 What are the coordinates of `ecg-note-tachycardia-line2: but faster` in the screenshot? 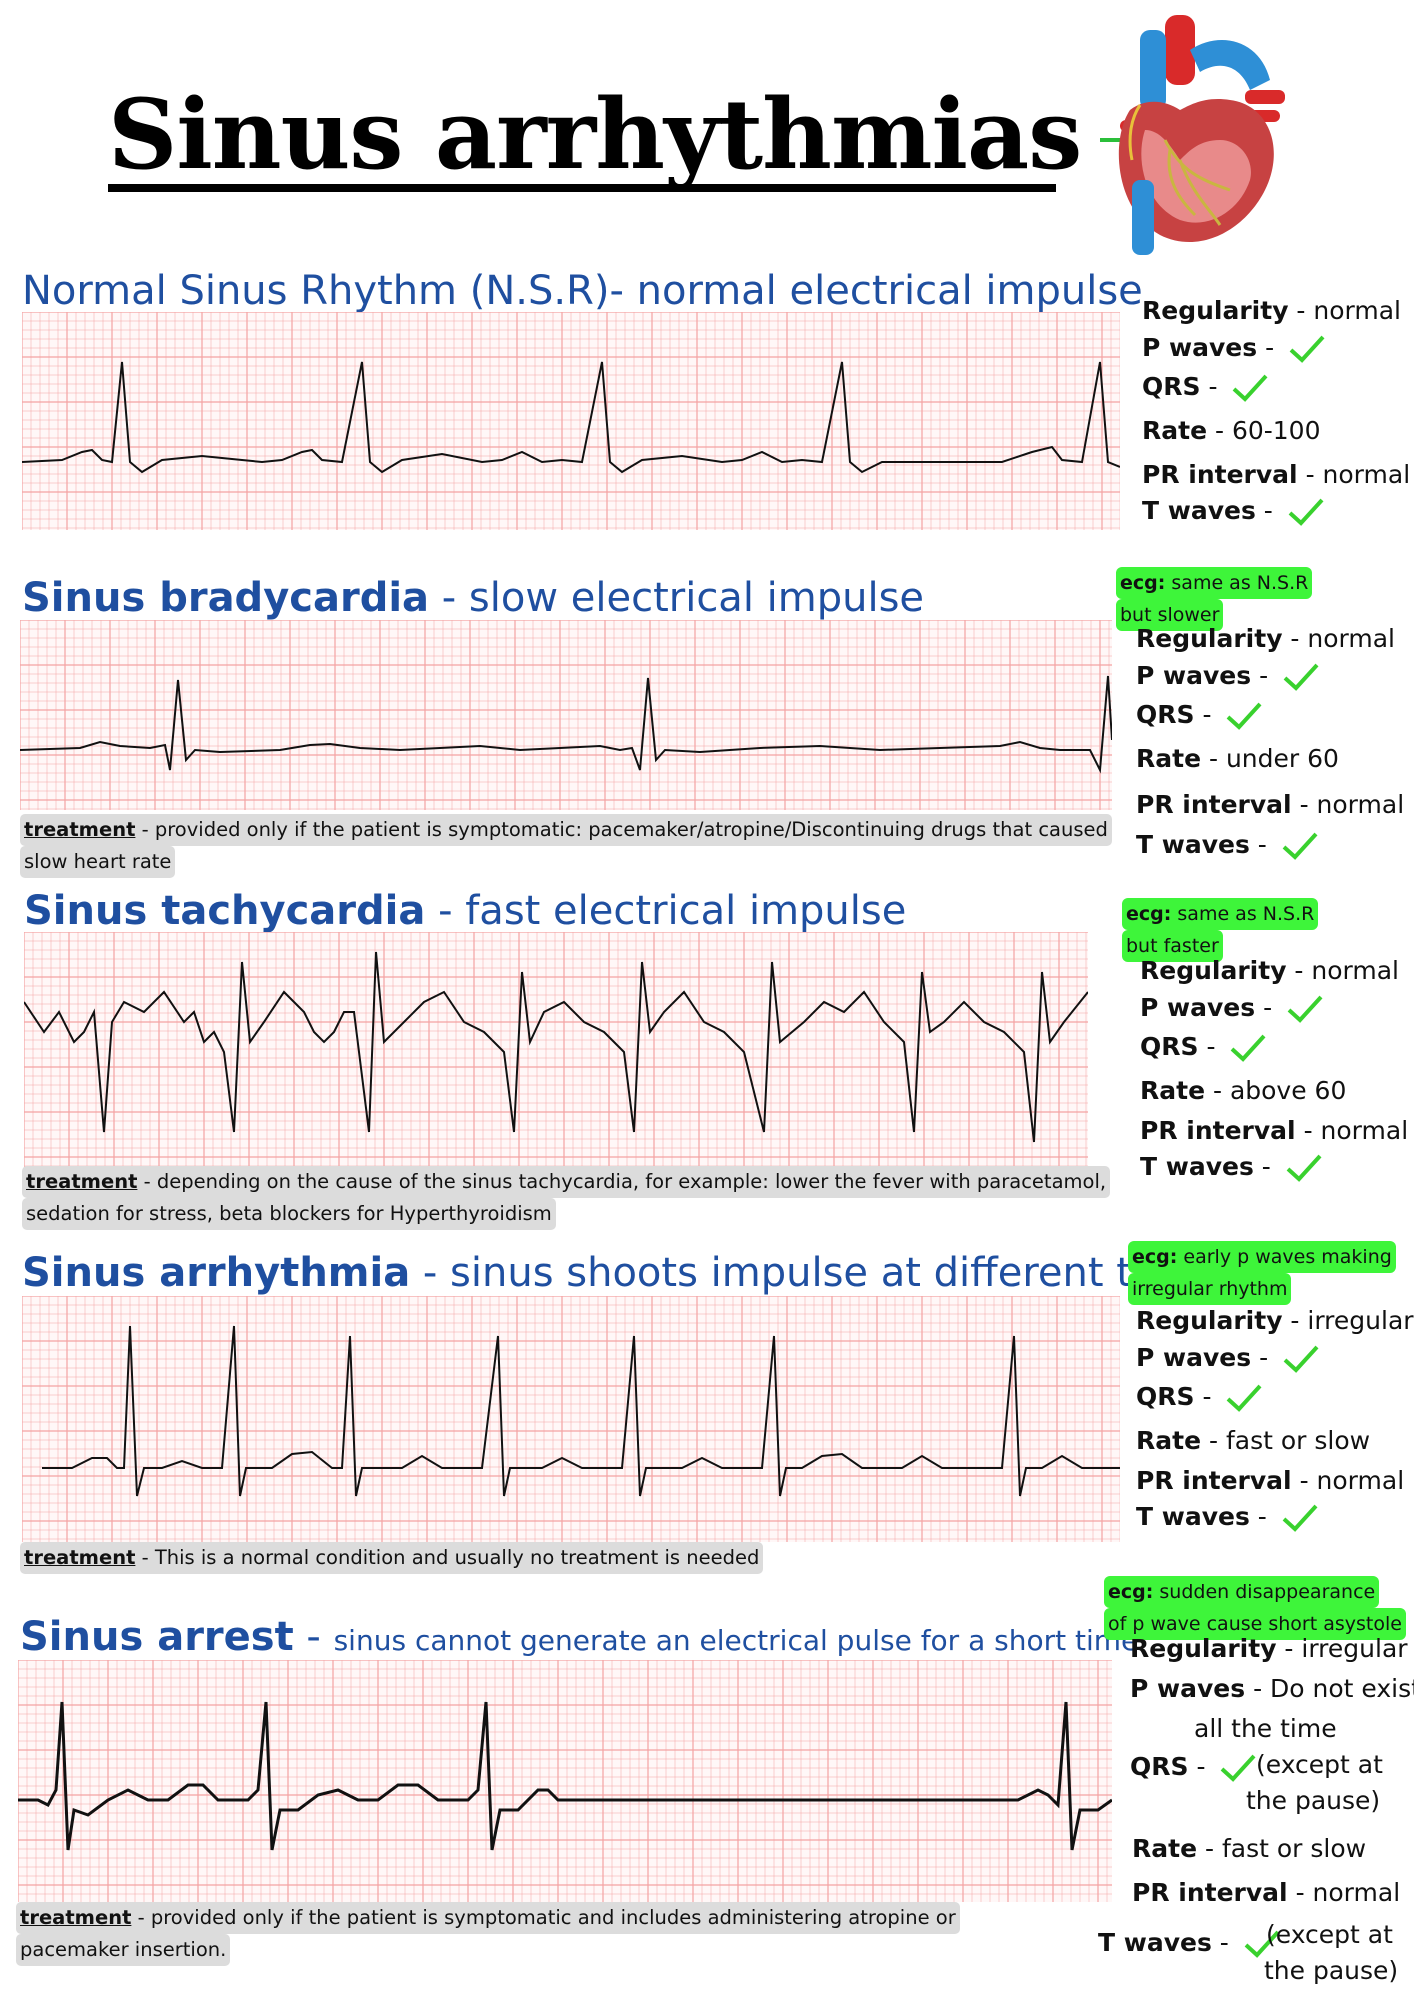 It's located at (1172, 946).